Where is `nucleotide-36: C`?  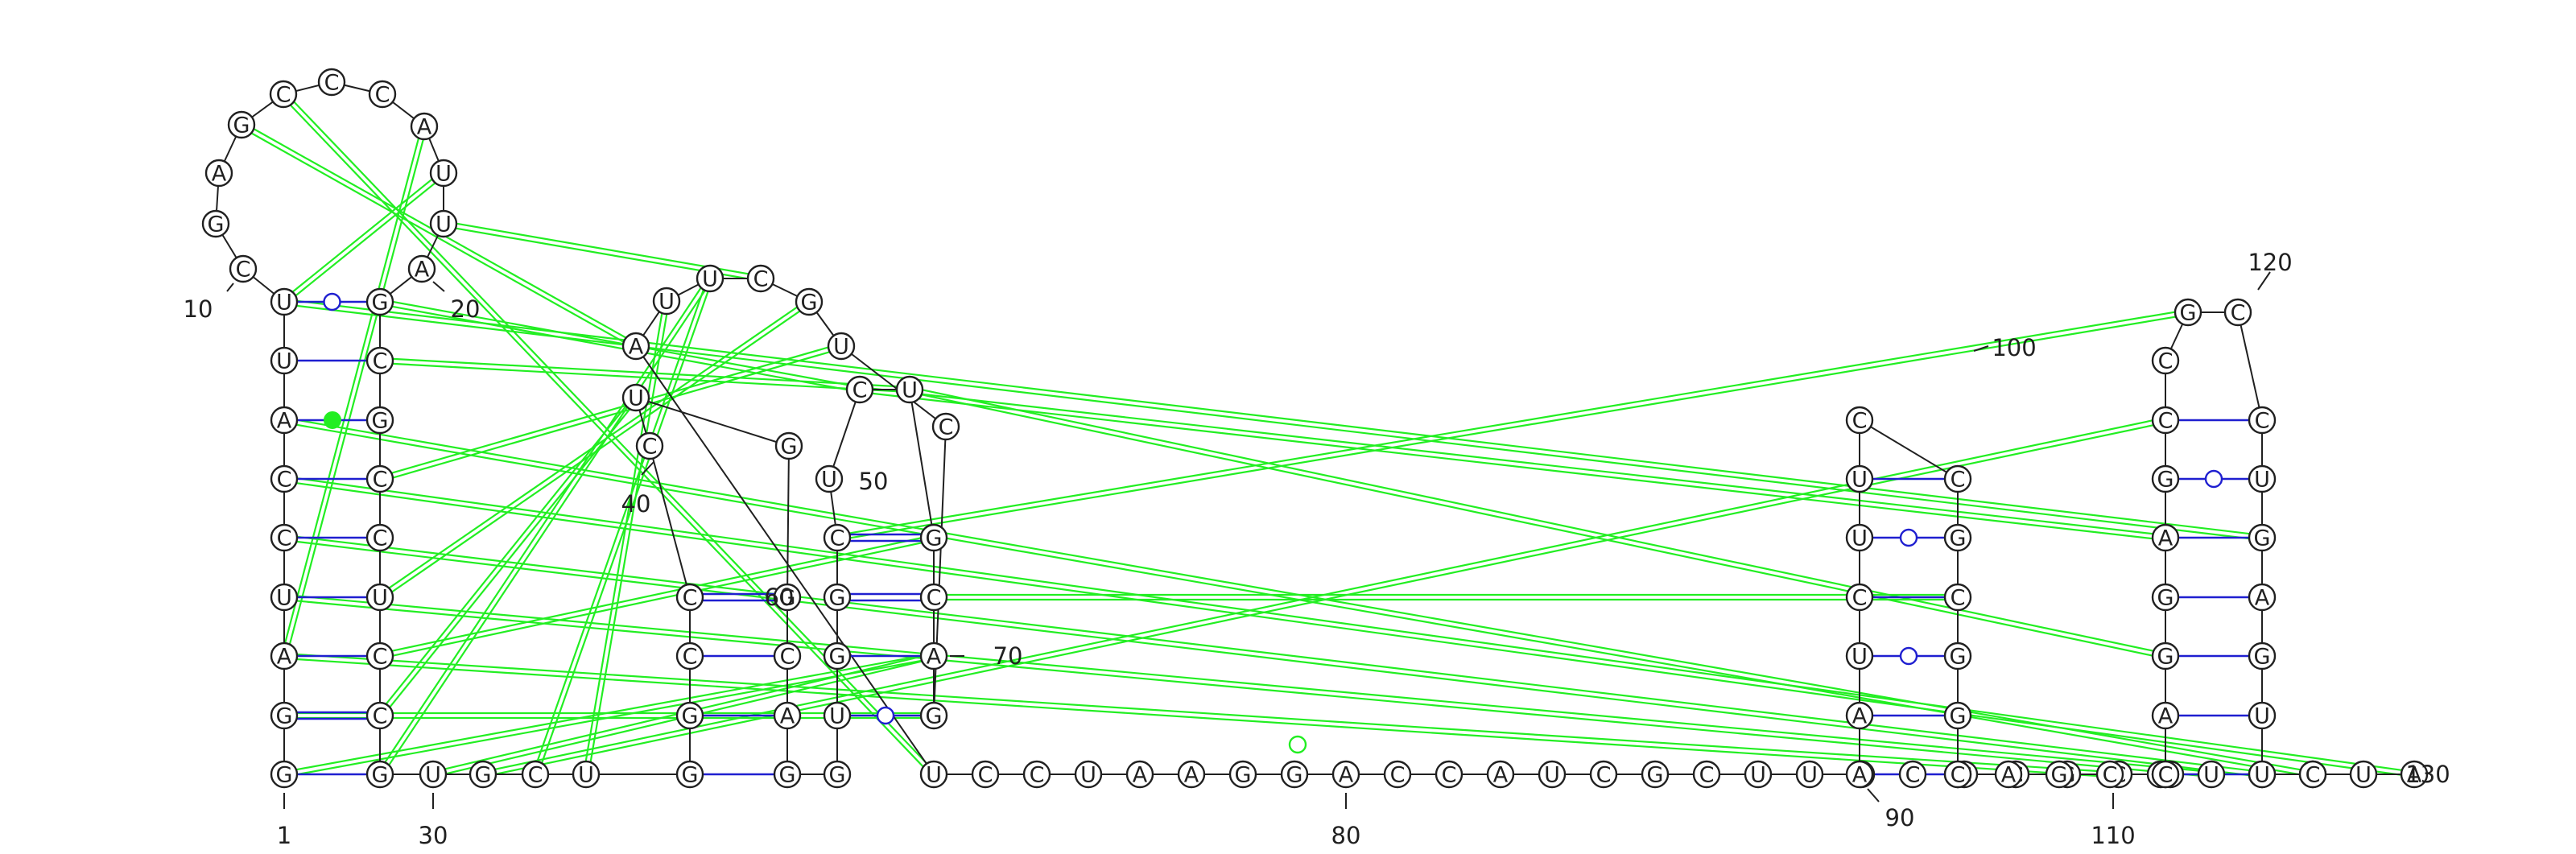 nucleotide-36: C is located at coordinates (689, 656).